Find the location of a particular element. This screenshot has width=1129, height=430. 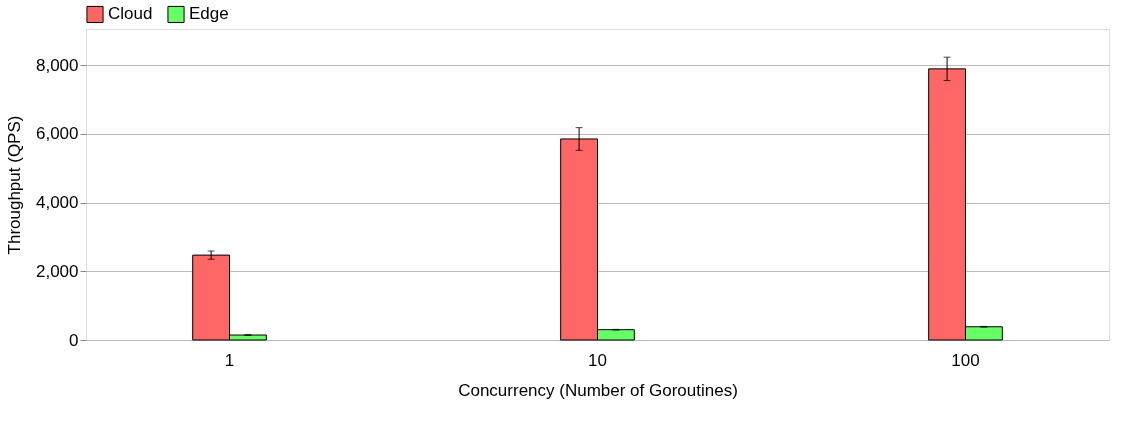

x-axis-title: Concurrency (Number of Goroutines) is located at coordinates (598, 390).